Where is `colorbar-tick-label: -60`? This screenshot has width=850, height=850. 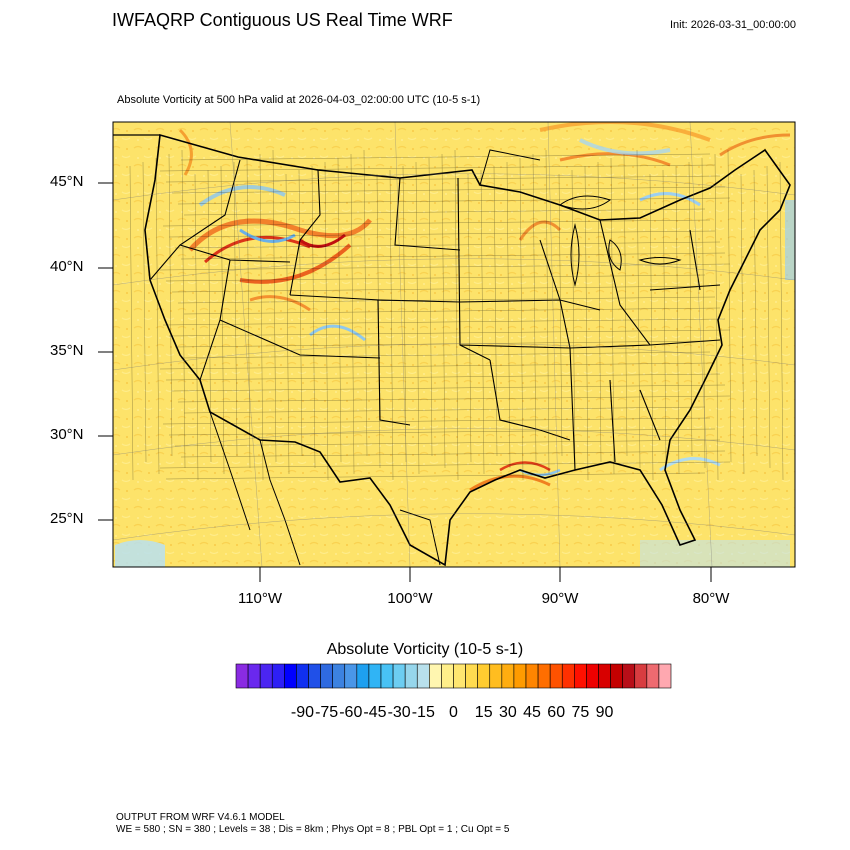 colorbar-tick-label: -60 is located at coordinates (351, 712).